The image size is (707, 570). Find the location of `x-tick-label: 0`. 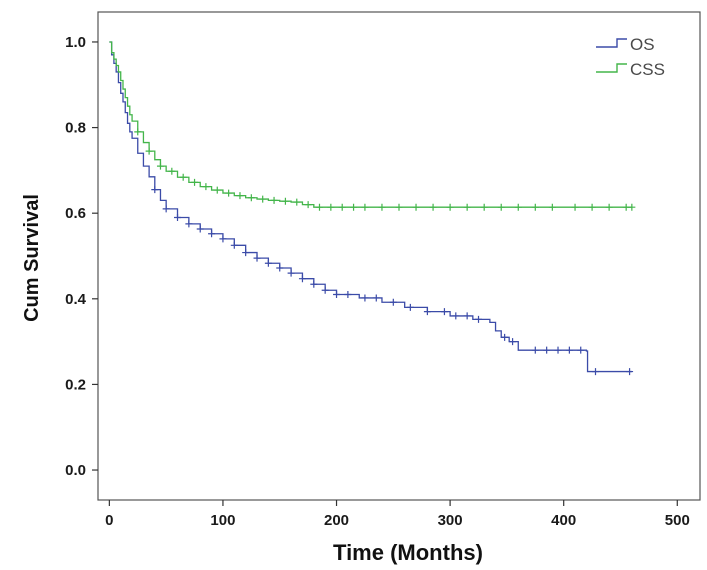

x-tick-label: 0 is located at coordinates (109, 520).